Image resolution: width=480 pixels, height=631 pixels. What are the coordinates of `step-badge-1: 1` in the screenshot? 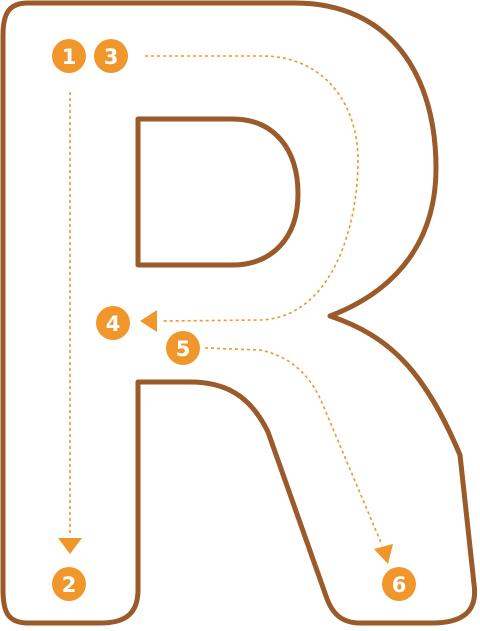 It's located at (69, 56).